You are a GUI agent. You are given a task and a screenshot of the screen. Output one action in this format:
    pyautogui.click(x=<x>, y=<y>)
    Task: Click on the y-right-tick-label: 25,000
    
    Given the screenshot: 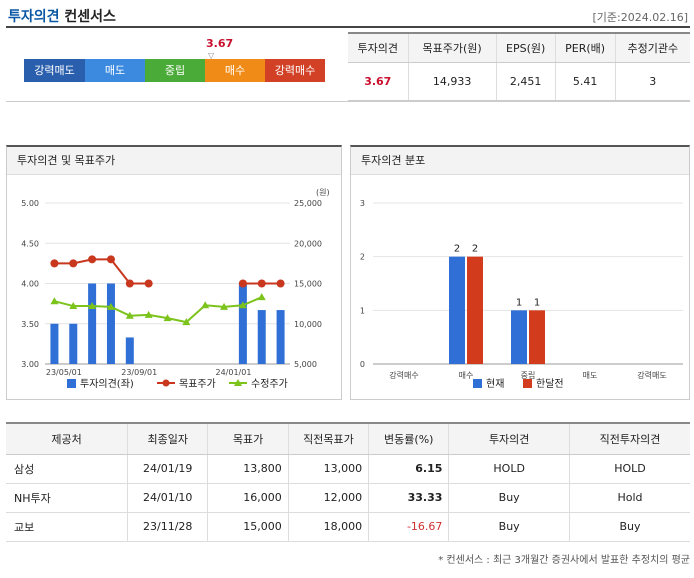 What is the action you would take?
    pyautogui.click(x=308, y=203)
    